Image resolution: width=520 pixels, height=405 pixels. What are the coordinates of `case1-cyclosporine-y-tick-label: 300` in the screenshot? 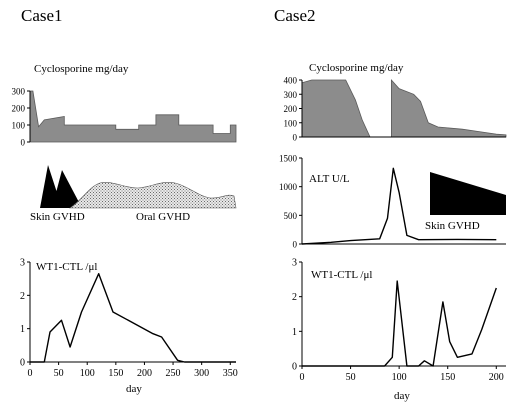 It's located at (19, 92).